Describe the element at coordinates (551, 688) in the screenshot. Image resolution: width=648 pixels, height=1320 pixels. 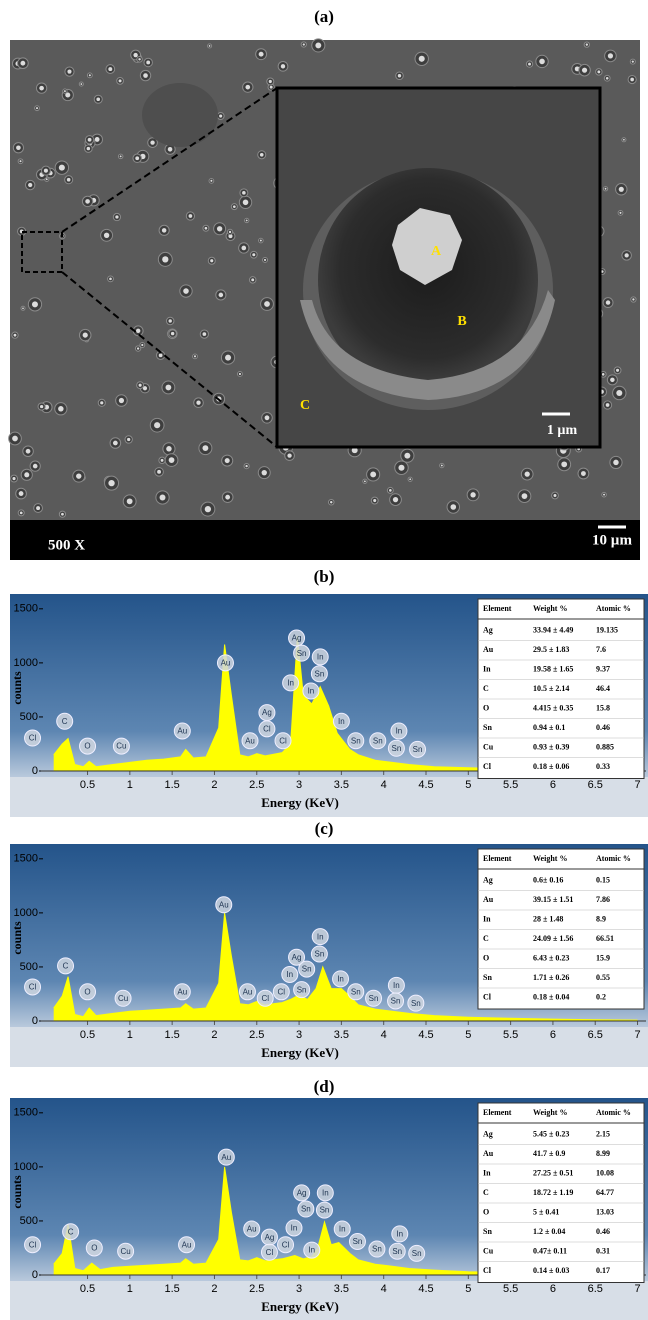
I see `table-cell: 10.5 ± 2.14` at that location.